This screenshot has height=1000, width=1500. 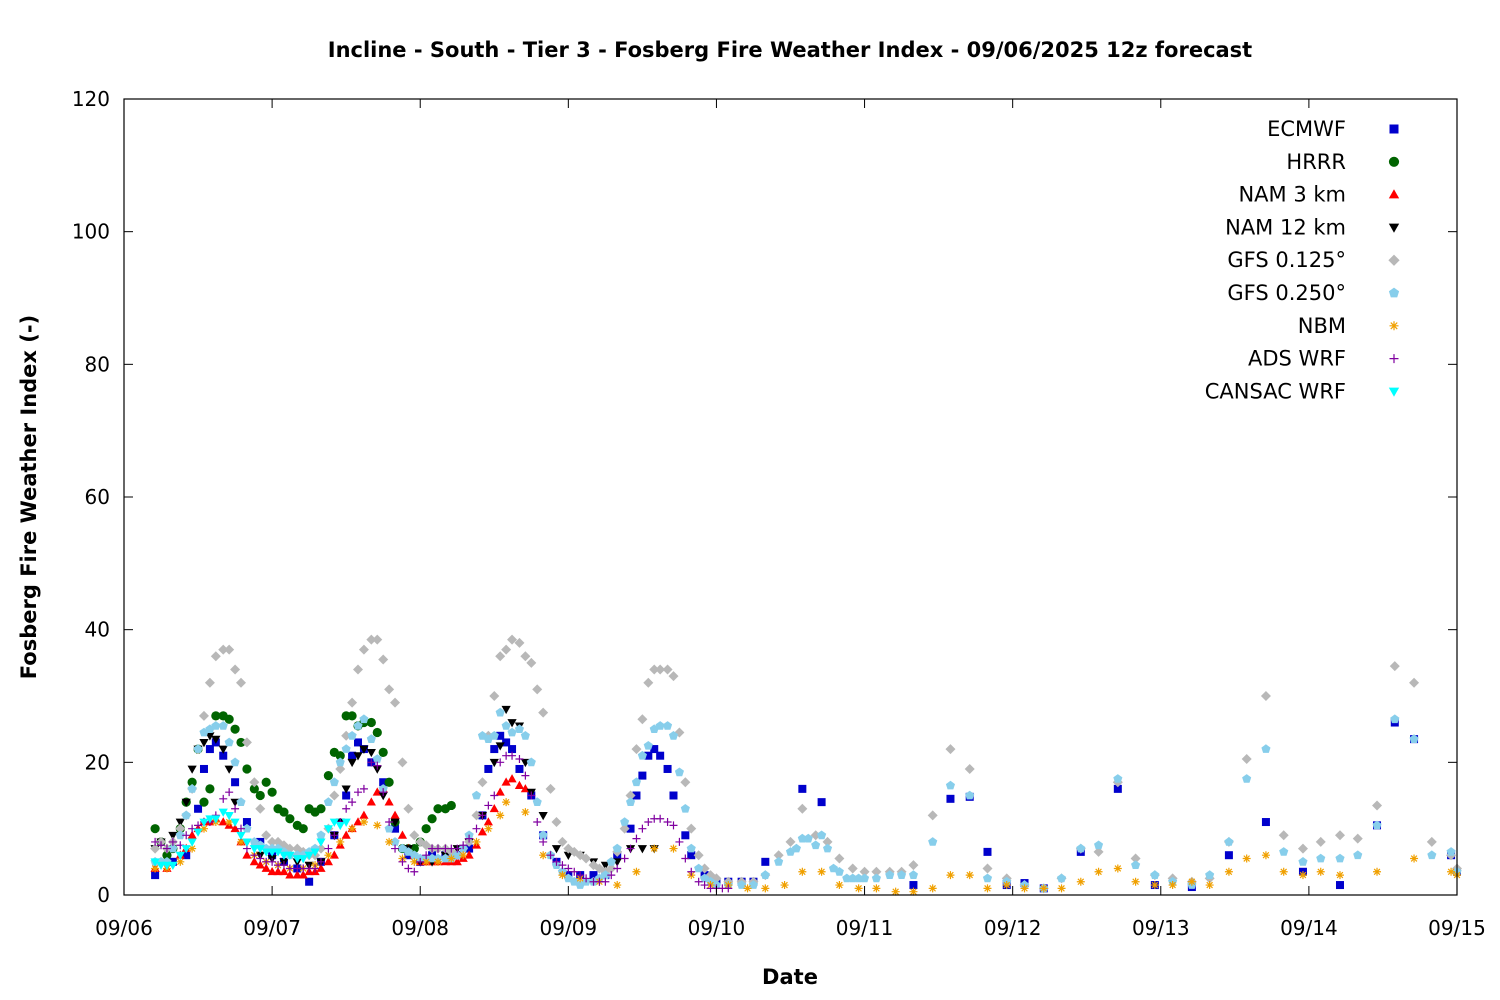 I want to click on x-tick-label: 09/06, so click(x=124, y=928).